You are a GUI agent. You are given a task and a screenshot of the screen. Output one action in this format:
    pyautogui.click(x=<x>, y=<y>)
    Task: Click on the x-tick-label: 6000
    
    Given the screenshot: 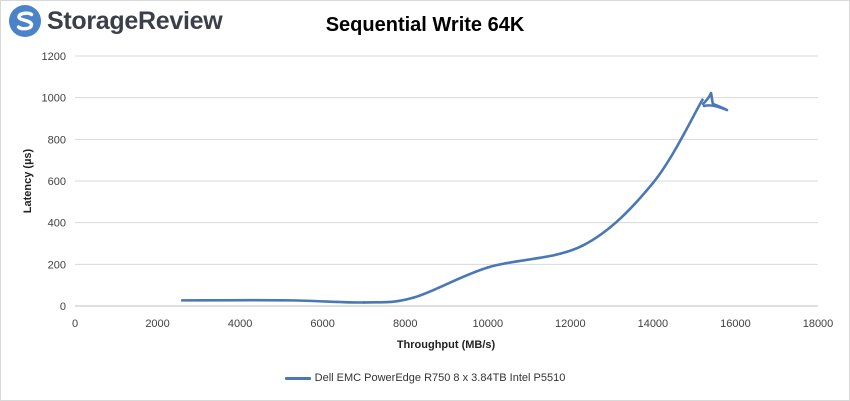 What is the action you would take?
    pyautogui.click(x=322, y=324)
    